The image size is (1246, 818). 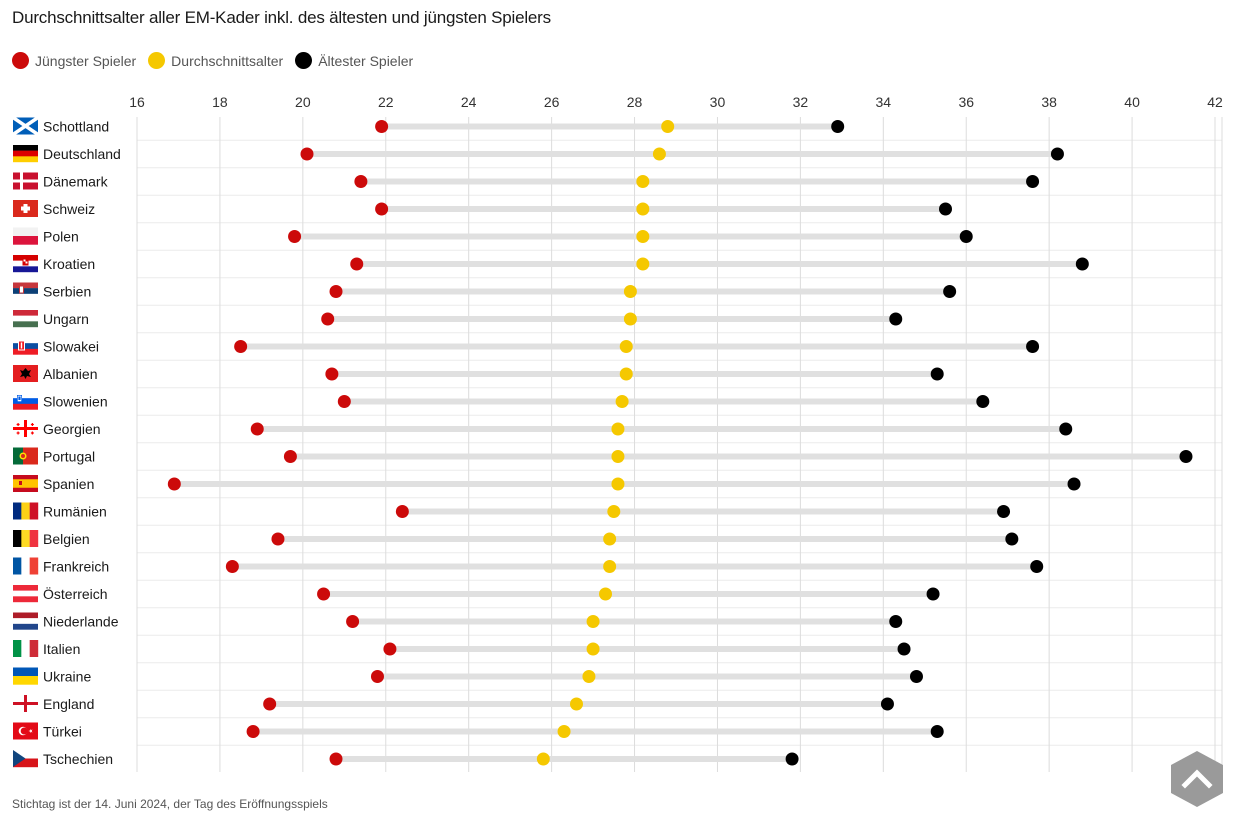 What do you see at coordinates (66, 539) in the screenshot?
I see `country-label: Belgien` at bounding box center [66, 539].